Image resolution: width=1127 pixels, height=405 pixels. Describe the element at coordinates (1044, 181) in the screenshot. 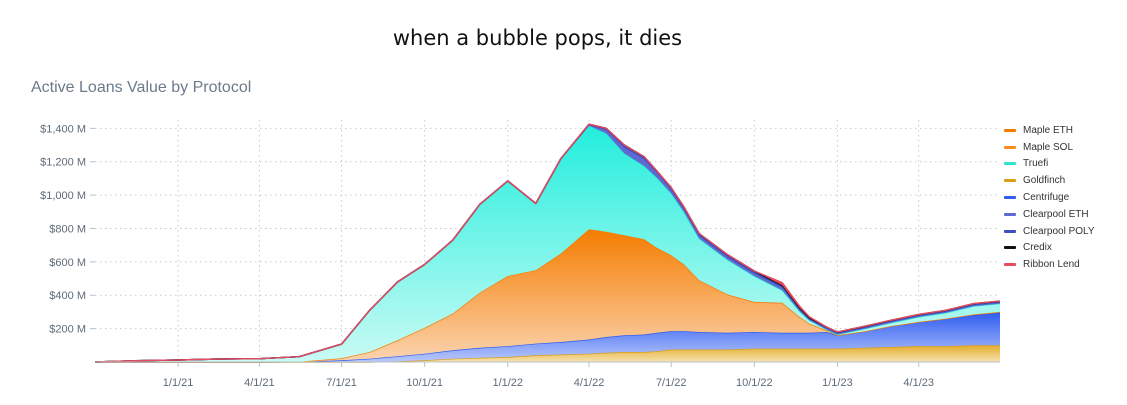

I see `legend-label: Goldfinch` at that location.